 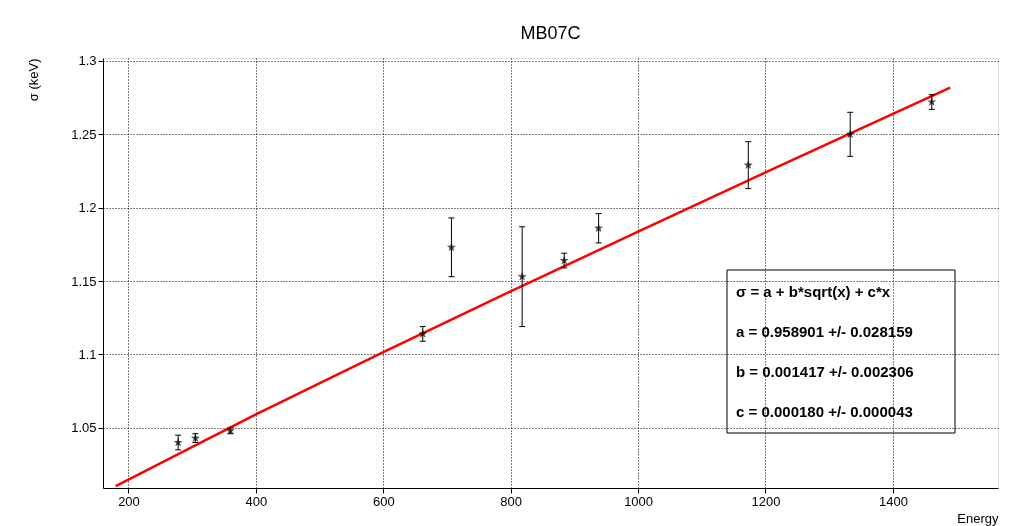 What do you see at coordinates (87, 354) in the screenshot?
I see `y-tick-label: 1.1` at bounding box center [87, 354].